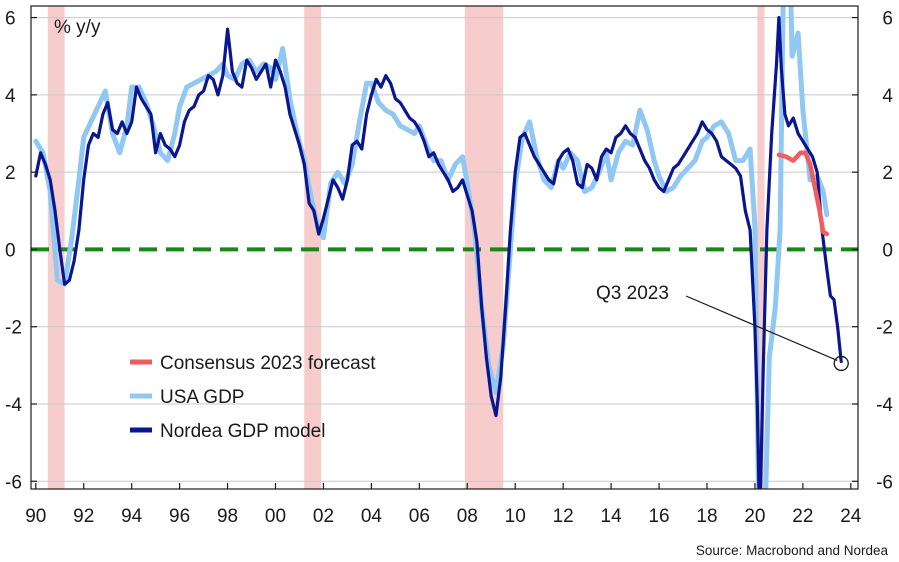 The height and width of the screenshot is (562, 899). I want to click on legend-label-1: USA GDP, so click(202, 397).